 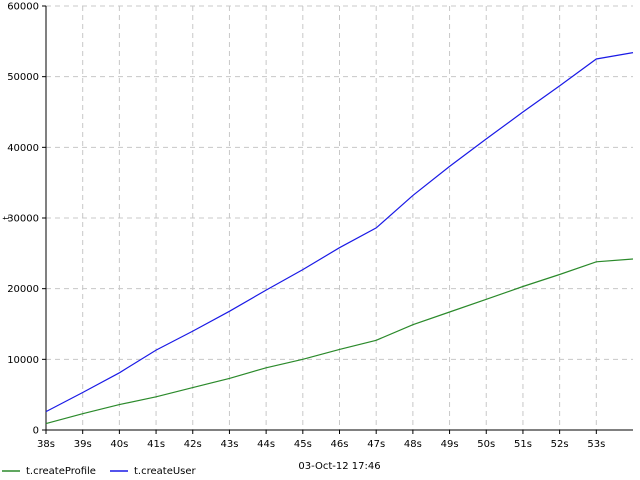 What do you see at coordinates (46, 444) in the screenshot?
I see `x-tick-label: 38s` at bounding box center [46, 444].